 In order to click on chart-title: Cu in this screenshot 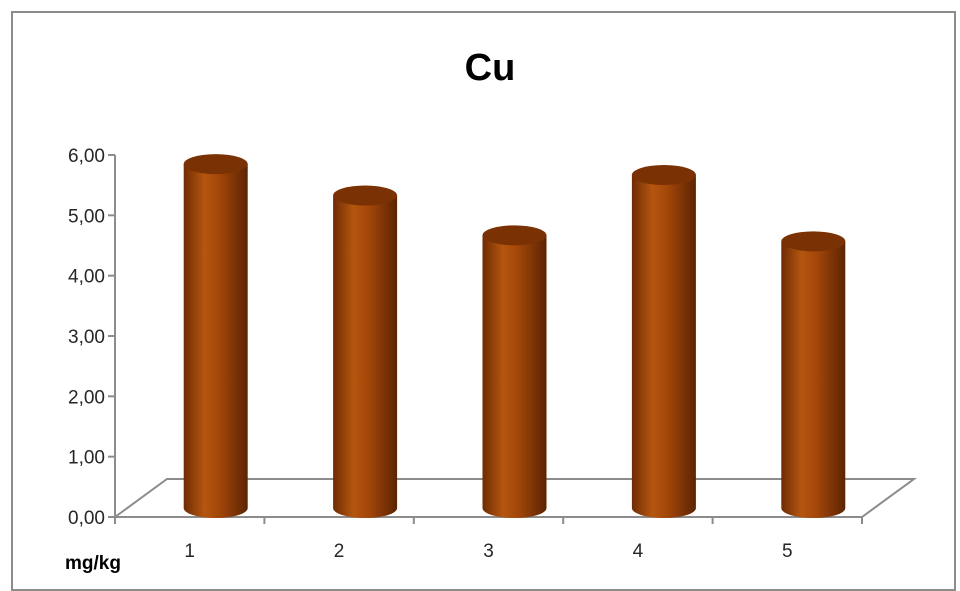, I will do `click(490, 68)`.